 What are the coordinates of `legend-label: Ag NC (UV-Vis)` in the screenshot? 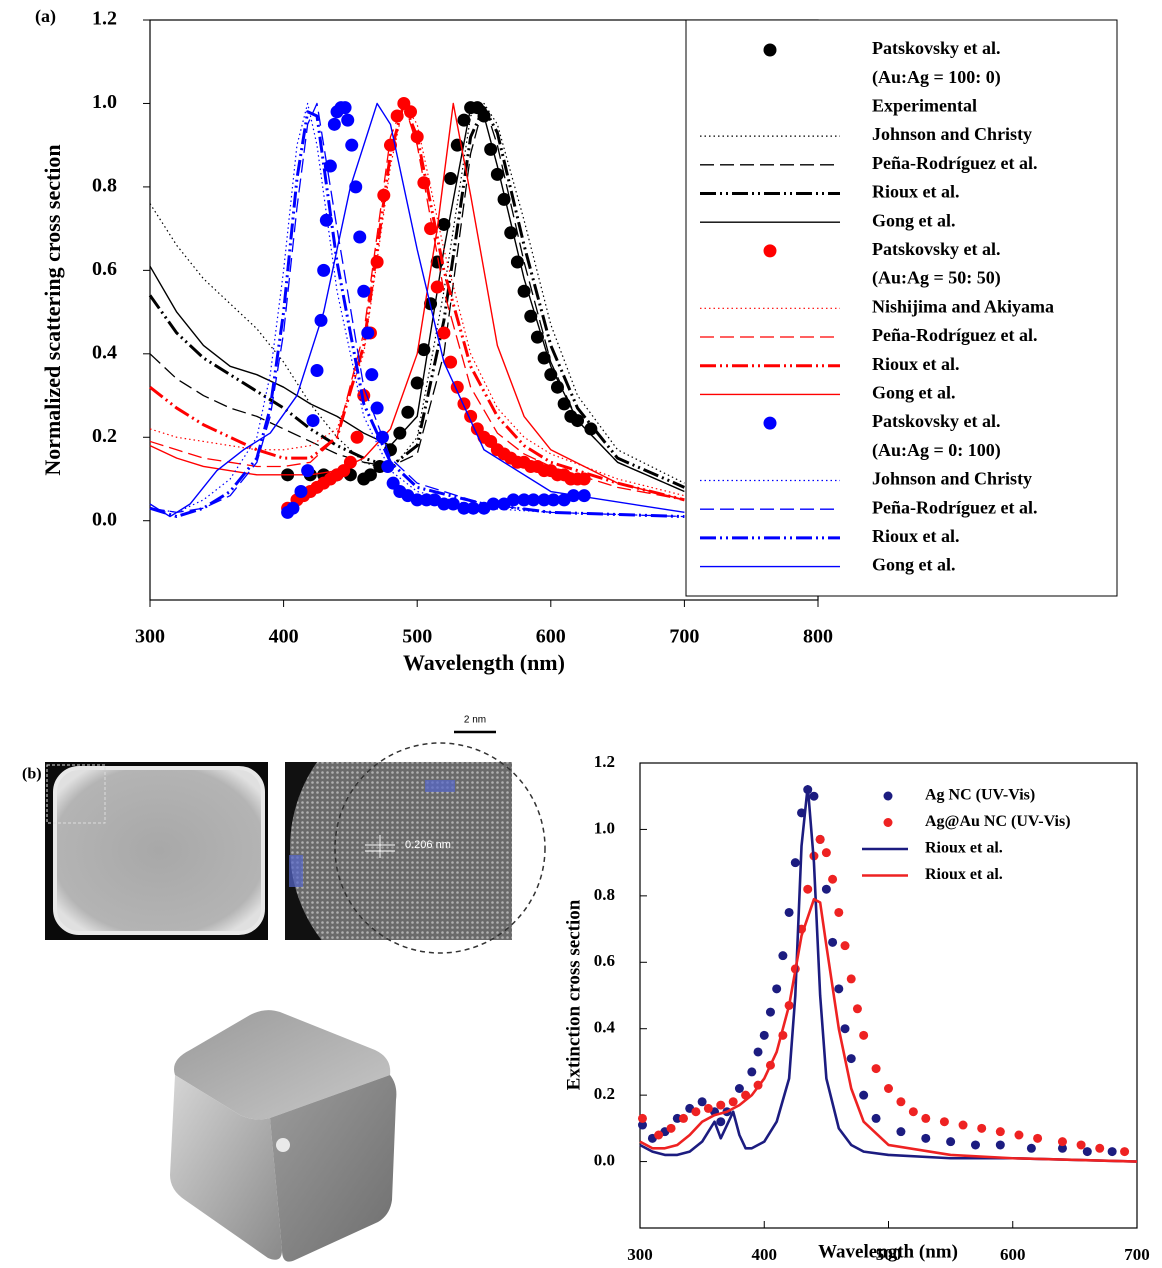 It's located at (980, 795).